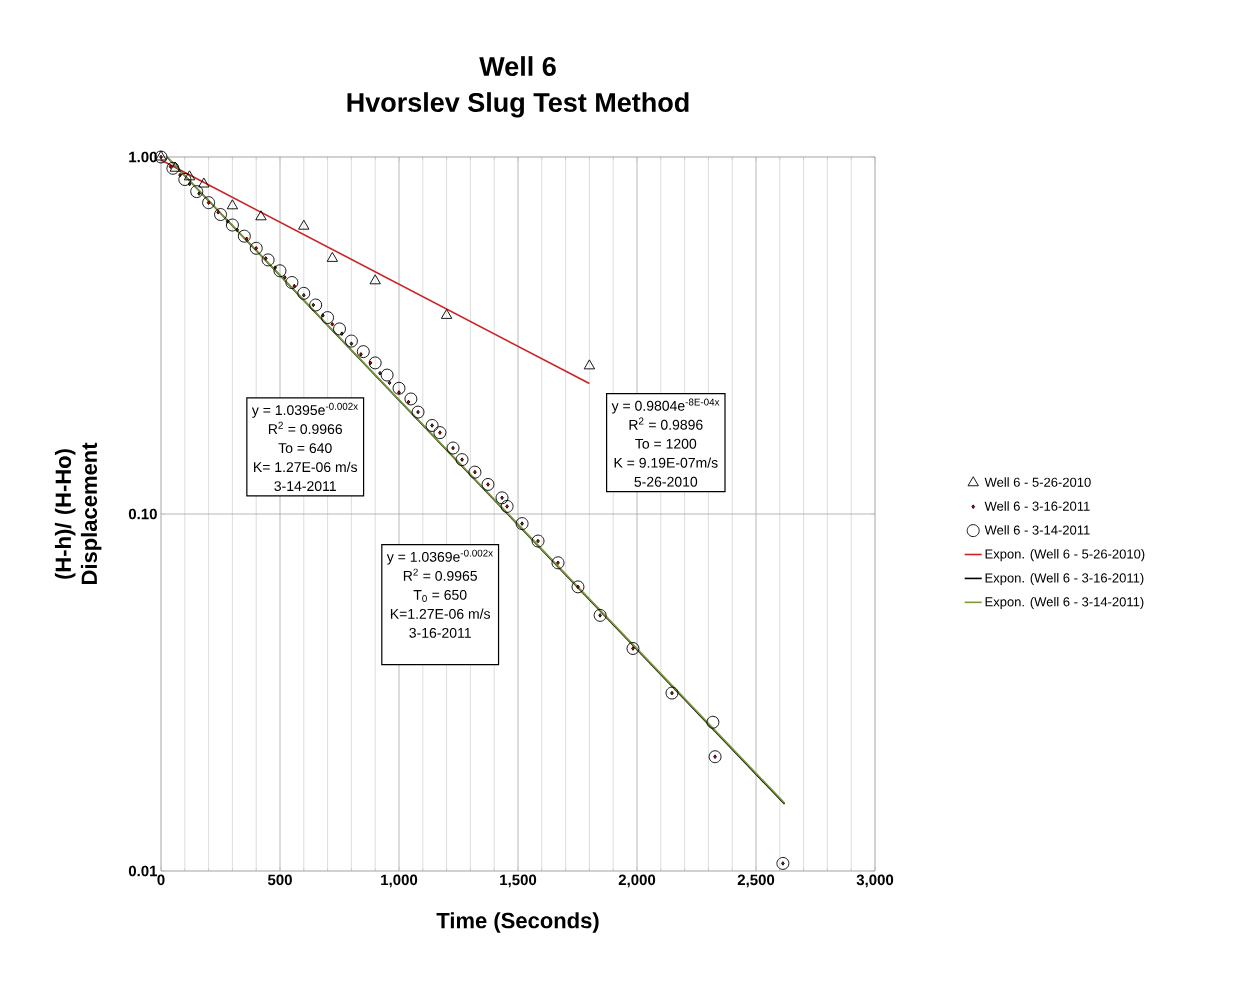 Image resolution: width=1243 pixels, height=1000 pixels. I want to click on annotation: T$_{0}$ = 650, so click(440, 595).